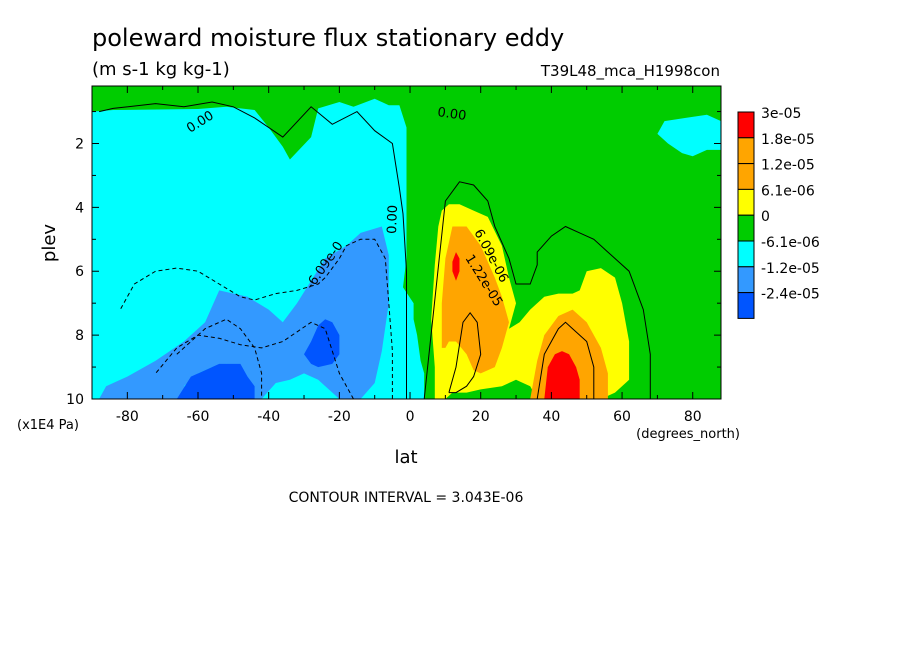 The height and width of the screenshot is (654, 904). What do you see at coordinates (339, 417) in the screenshot?
I see `x-tick-label: -20` at bounding box center [339, 417].